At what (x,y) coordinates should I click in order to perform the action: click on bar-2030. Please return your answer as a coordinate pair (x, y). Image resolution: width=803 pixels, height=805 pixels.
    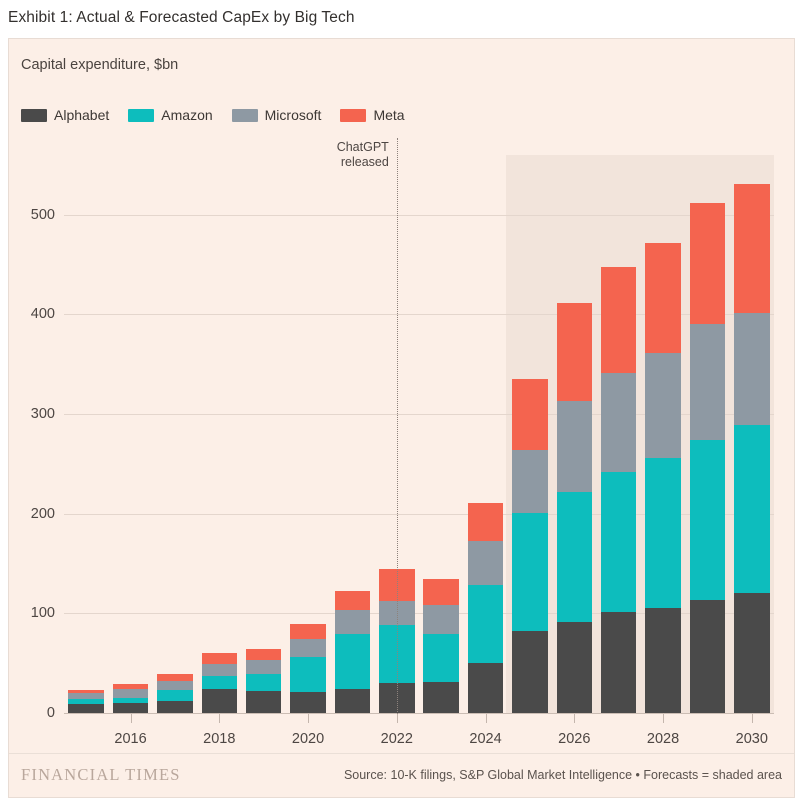
    Looking at the image, I should click on (752, 448).